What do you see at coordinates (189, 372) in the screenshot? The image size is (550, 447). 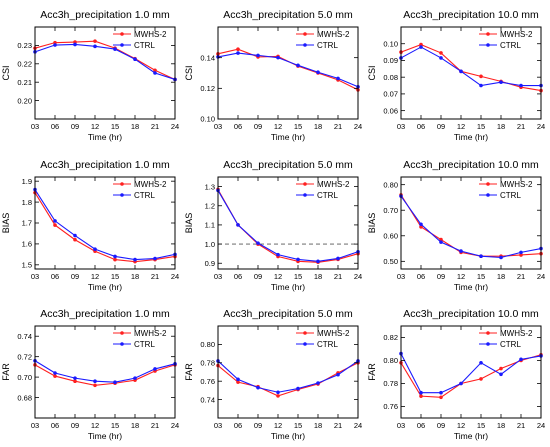 I see `y-axis-label: FAR` at bounding box center [189, 372].